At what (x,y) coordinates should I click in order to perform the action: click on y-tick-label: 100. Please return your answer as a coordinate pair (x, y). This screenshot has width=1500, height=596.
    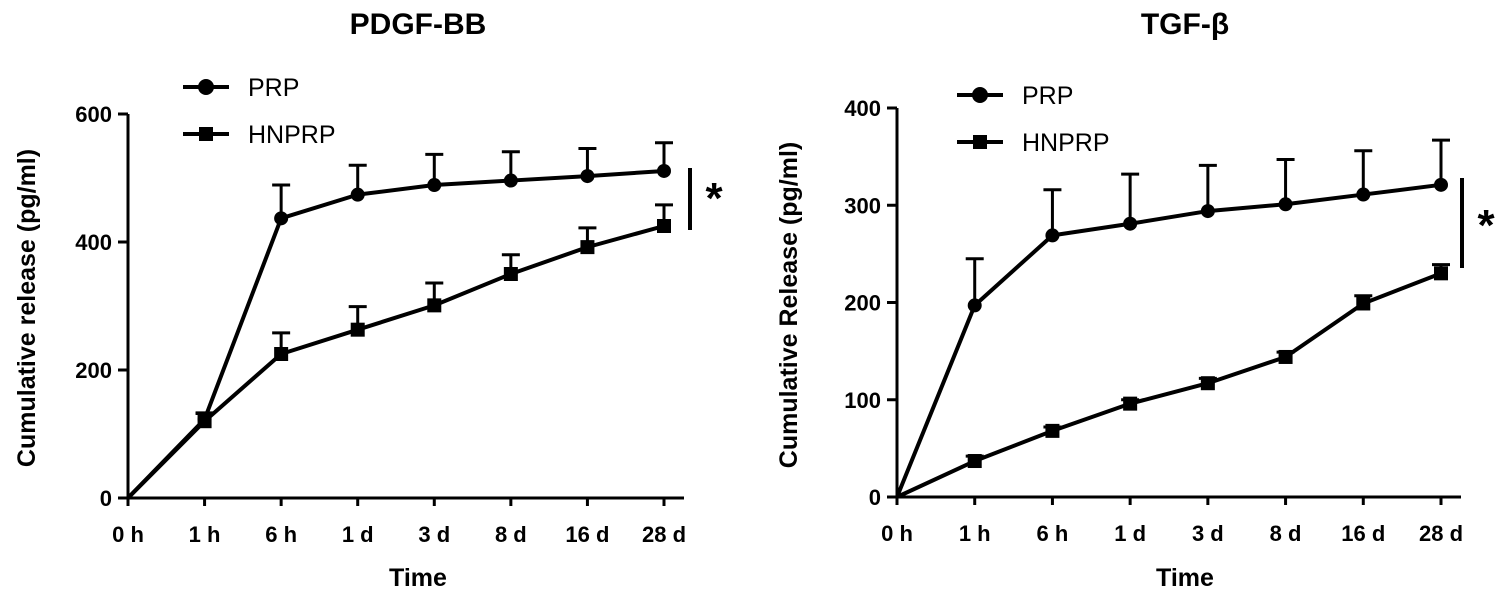
    Looking at the image, I should click on (862, 400).